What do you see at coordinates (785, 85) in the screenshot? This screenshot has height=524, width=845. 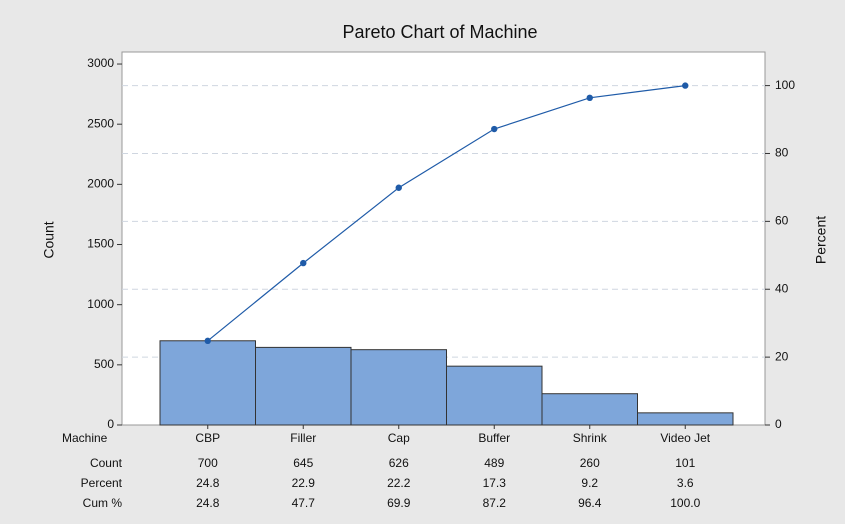 I see `y2-tick-label: 100` at bounding box center [785, 85].